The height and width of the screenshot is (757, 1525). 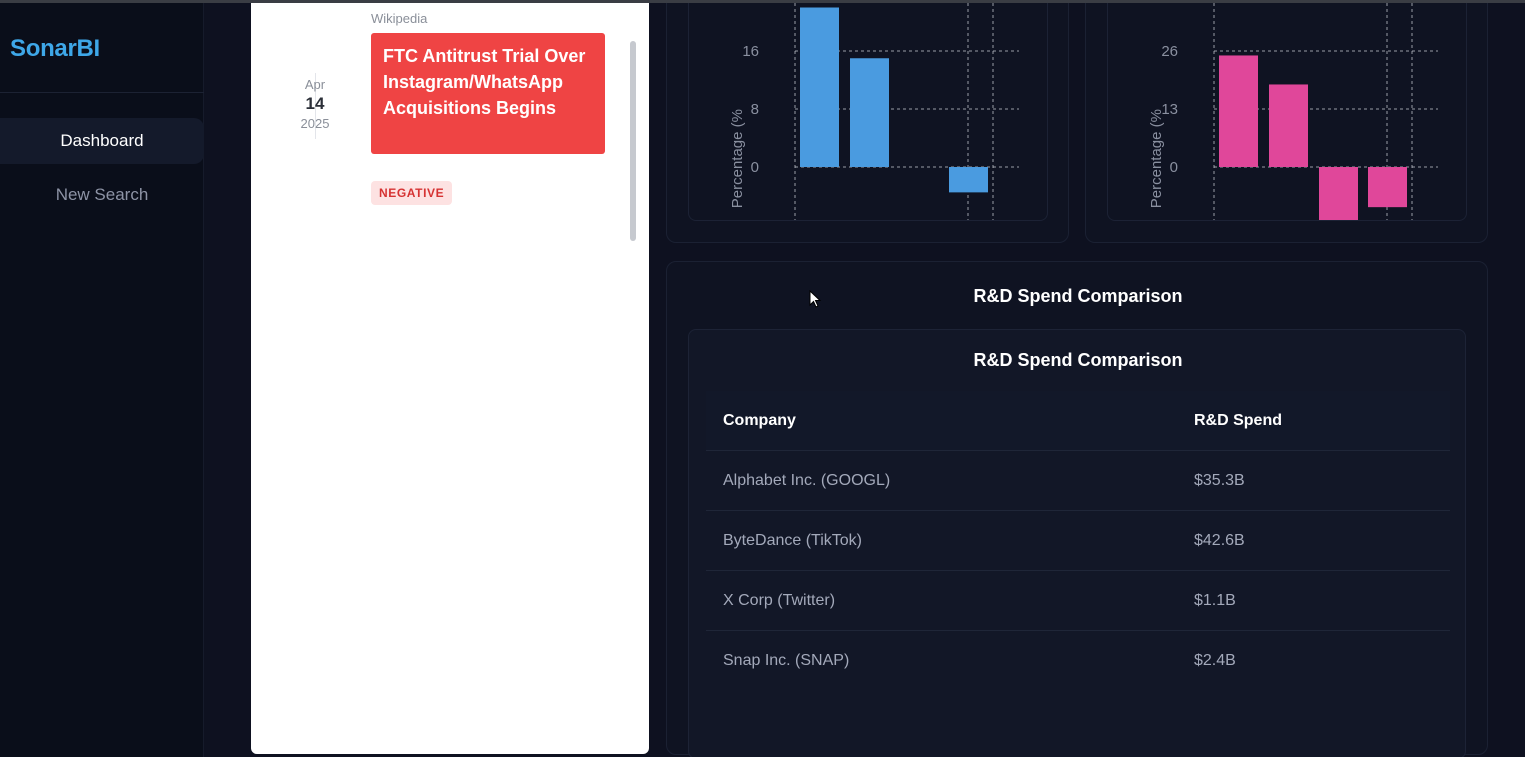 What do you see at coordinates (1215, 600) in the screenshot?
I see `cell-rd-spend: $1.1B` at bounding box center [1215, 600].